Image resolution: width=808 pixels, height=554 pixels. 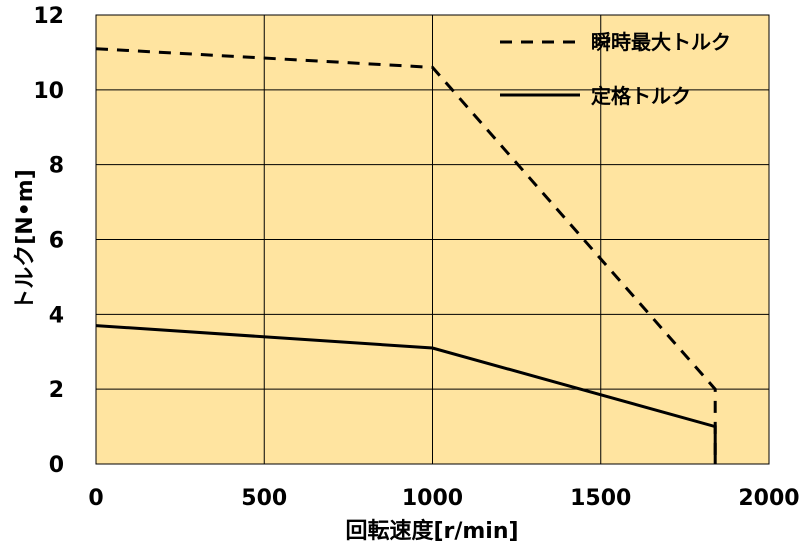 What do you see at coordinates (25, 240) in the screenshot?
I see `y-axis-title: トルク[N•m]` at bounding box center [25, 240].